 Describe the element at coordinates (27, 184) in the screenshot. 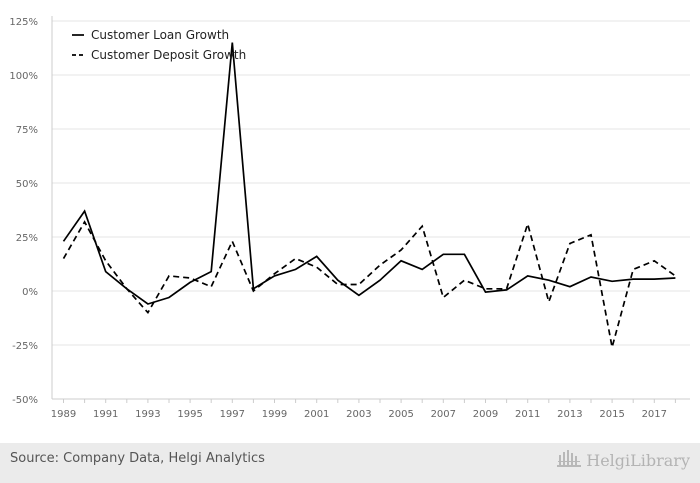

I see `y-tick-label: 50%` at that location.